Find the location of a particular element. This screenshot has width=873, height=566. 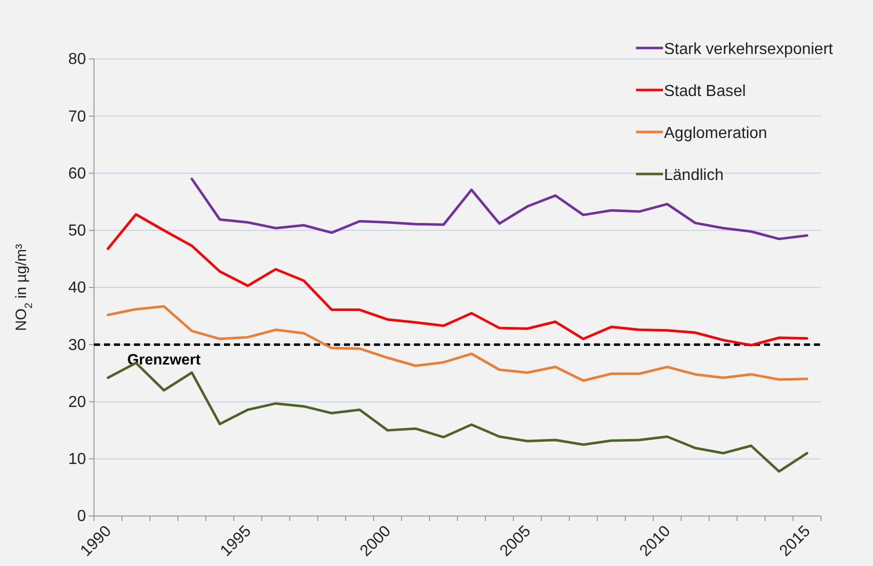

legend-label: Agglomeration is located at coordinates (716, 133).